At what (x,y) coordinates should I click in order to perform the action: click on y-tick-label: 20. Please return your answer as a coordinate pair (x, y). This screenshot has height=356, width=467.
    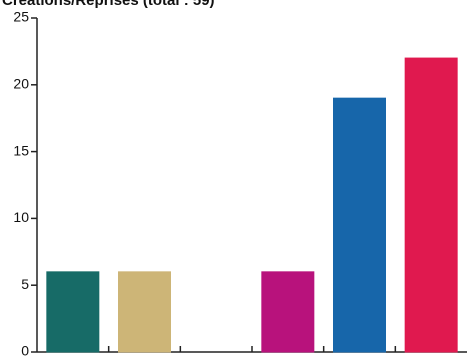
    Looking at the image, I should click on (21, 84).